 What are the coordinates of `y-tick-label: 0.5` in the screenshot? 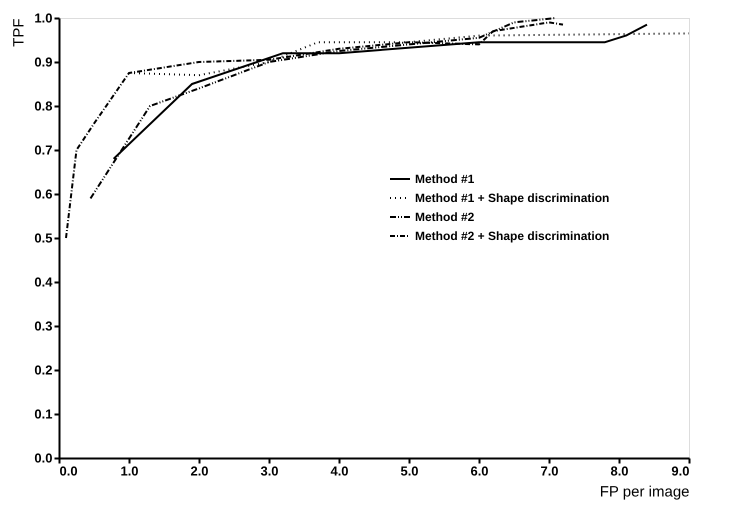 It's located at (43, 238).